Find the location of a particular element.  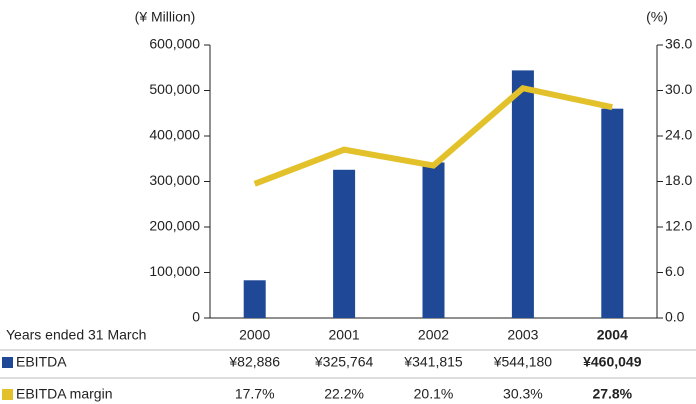

x-tick-label: 2003 is located at coordinates (522, 335).